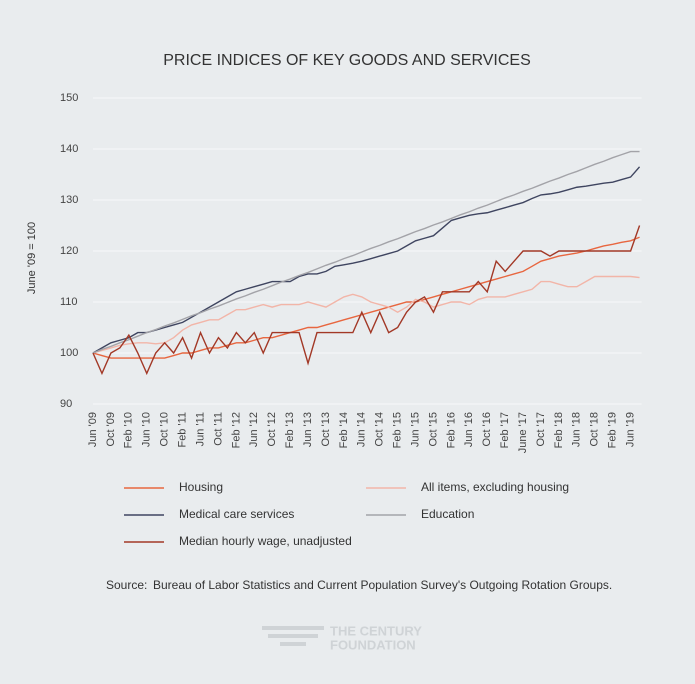  I want to click on legend-label: Education, so click(447, 514).